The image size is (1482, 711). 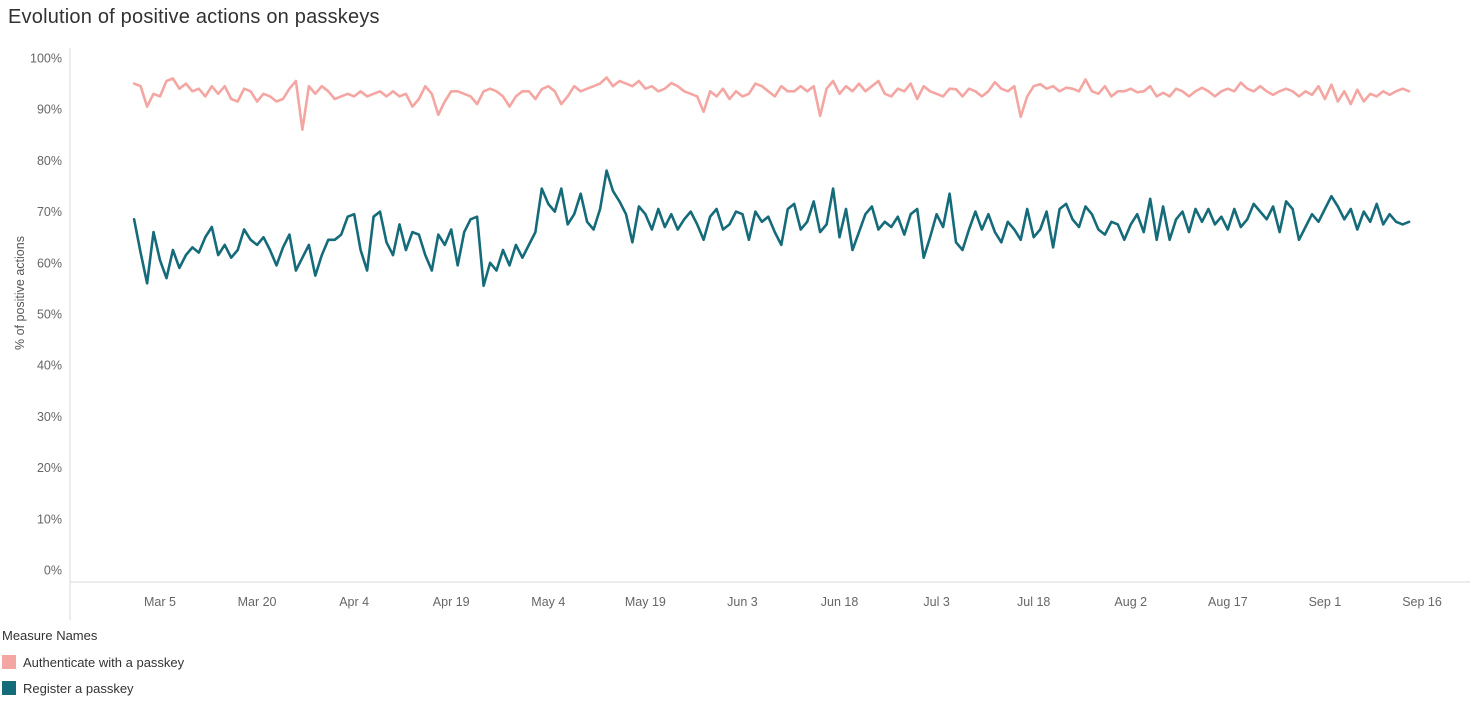 I want to click on y-tick-label: 100%, so click(x=46, y=59).